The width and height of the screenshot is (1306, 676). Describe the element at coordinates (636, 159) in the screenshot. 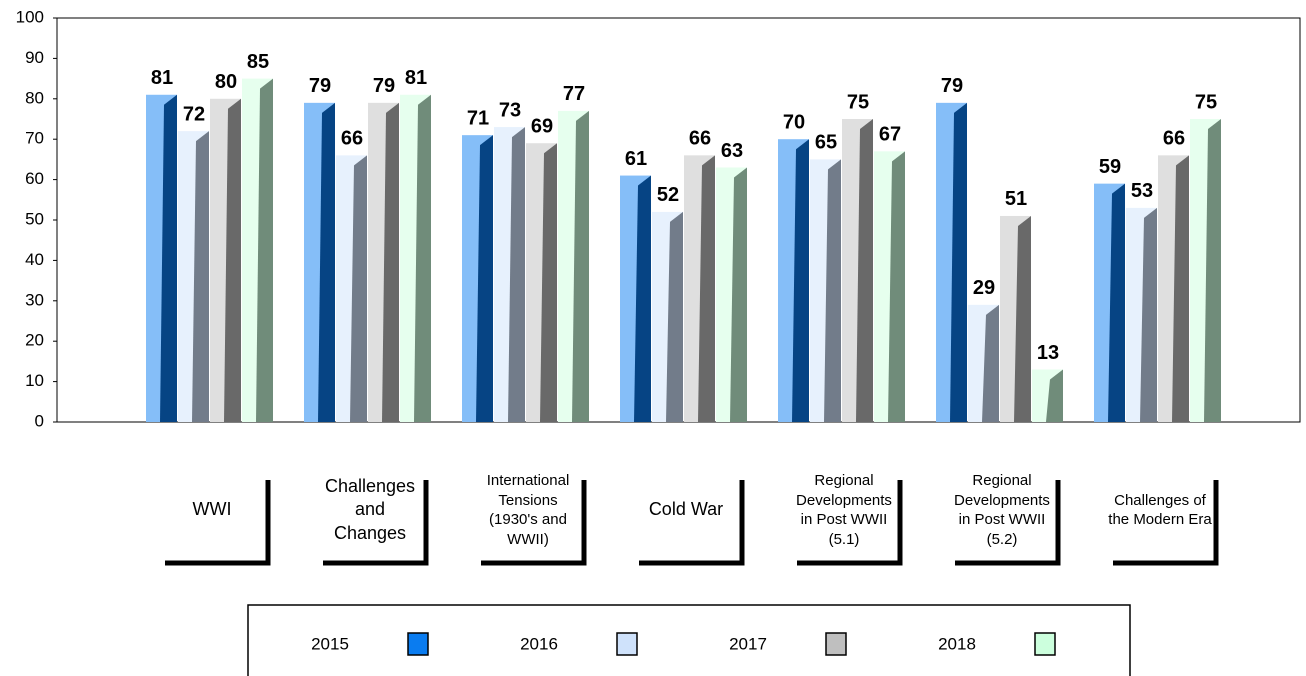

I see `value-label: 61` at that location.